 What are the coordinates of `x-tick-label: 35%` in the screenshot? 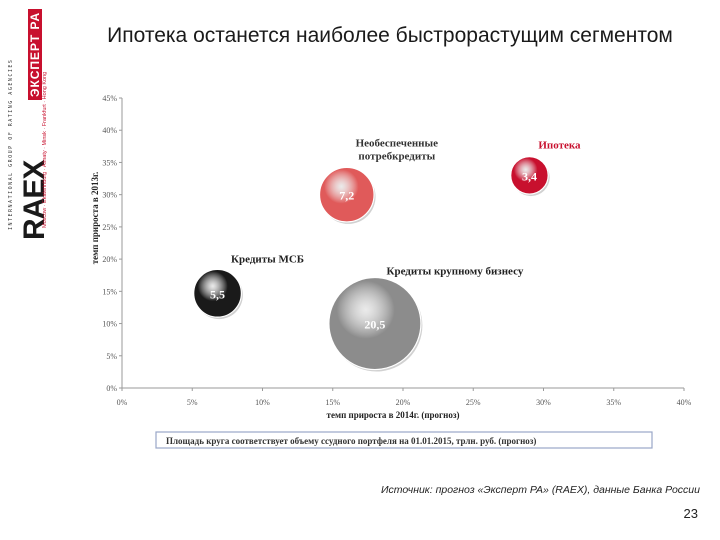 It's located at (613, 402).